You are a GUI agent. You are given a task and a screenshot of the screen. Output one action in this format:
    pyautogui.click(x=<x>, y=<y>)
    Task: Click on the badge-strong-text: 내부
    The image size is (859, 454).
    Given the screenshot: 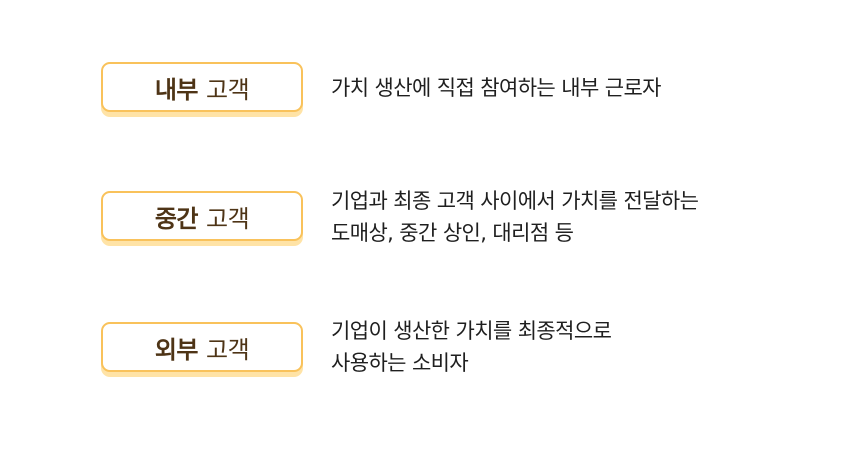 What is the action you would take?
    pyautogui.click(x=176, y=89)
    